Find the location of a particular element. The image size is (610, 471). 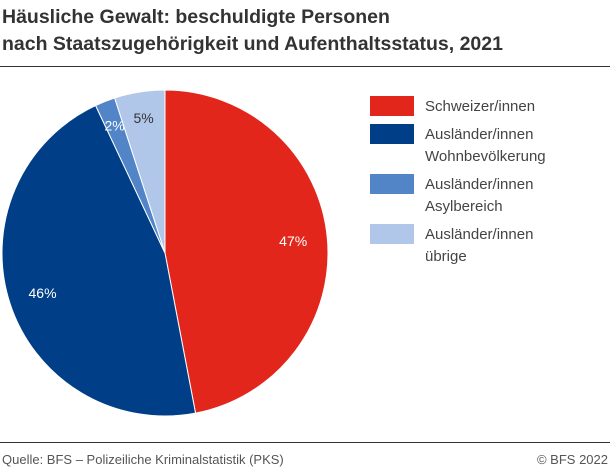

copyright: © BFS 2022 is located at coordinates (572, 459).